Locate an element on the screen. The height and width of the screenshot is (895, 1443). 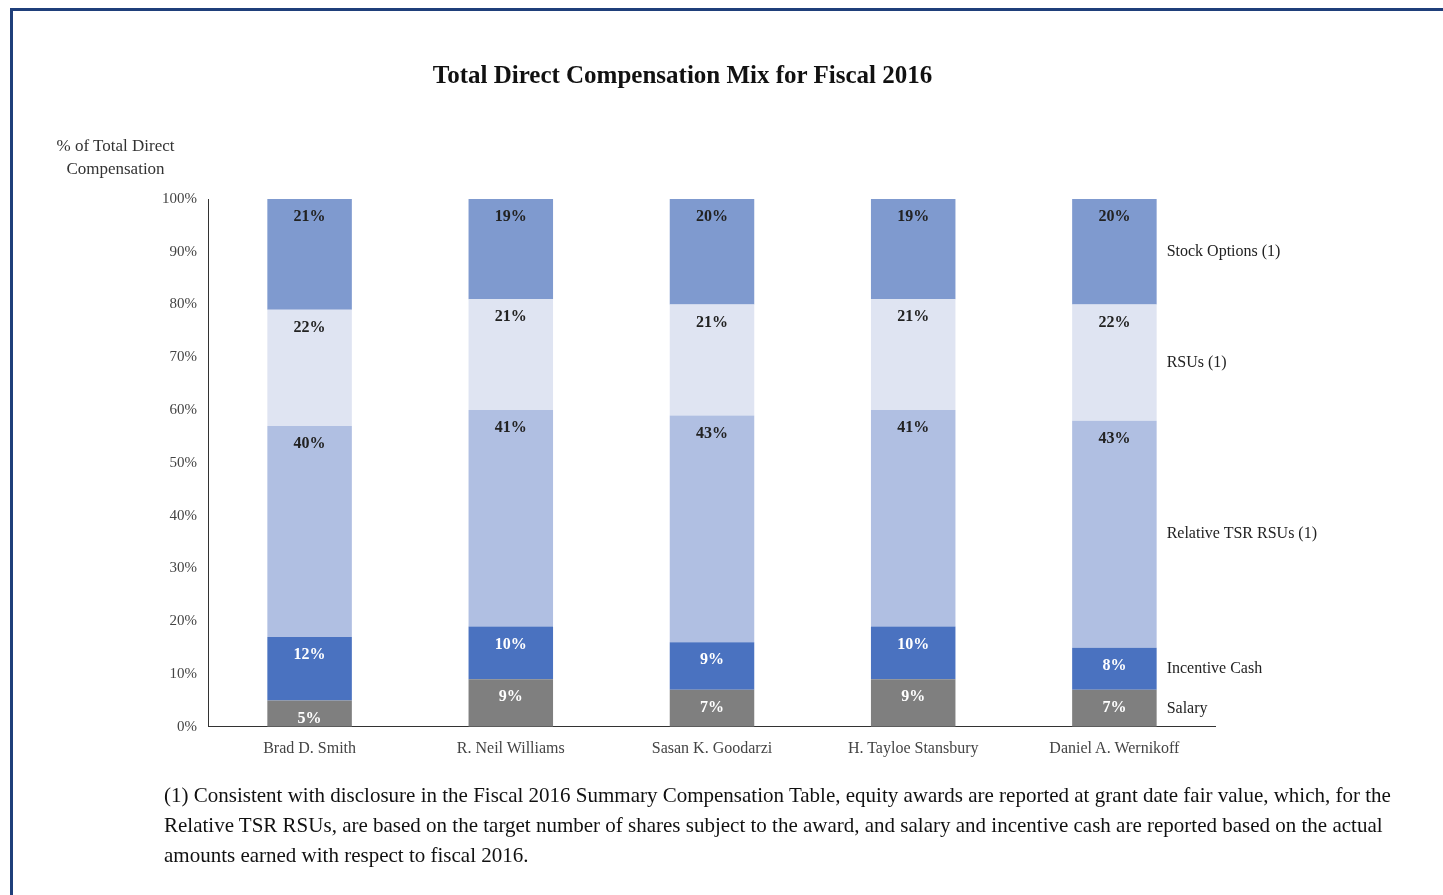
text: 12% is located at coordinates (309, 654).